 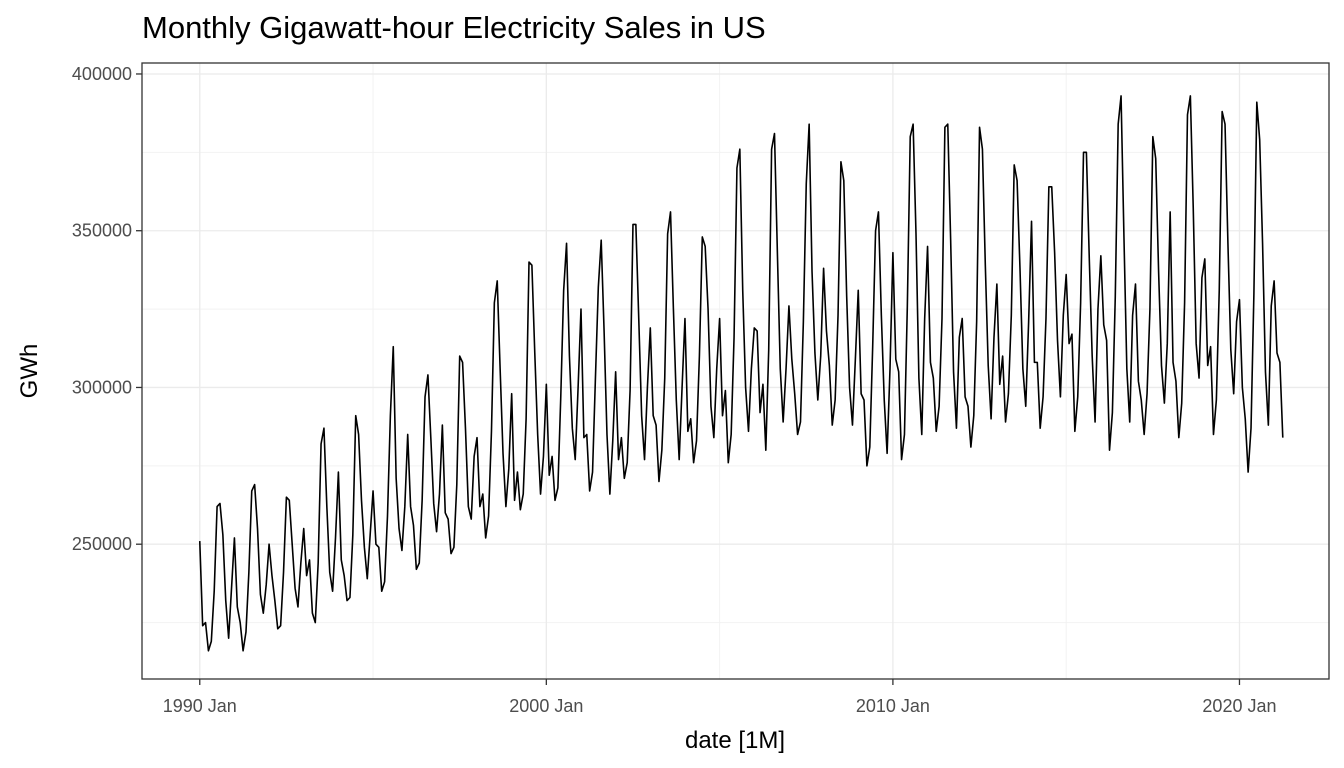 I want to click on y-tick-label: 400000, so click(x=102, y=74).